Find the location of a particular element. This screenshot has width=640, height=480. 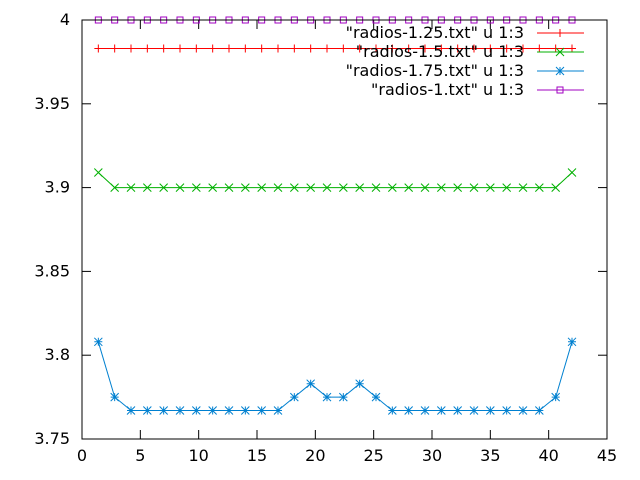

series-line is located at coordinates (335, 180).